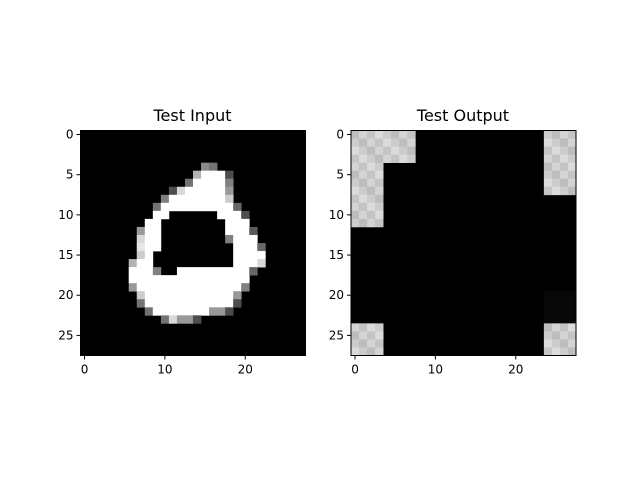 Image resolution: width=640 pixels, height=485 pixels. Describe the element at coordinates (245, 370) in the screenshot. I see `x-tick-label: 20` at that location.